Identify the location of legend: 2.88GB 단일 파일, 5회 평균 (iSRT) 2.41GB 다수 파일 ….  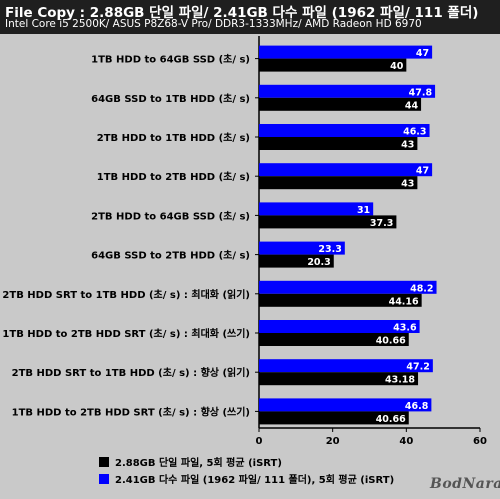
(246, 470).